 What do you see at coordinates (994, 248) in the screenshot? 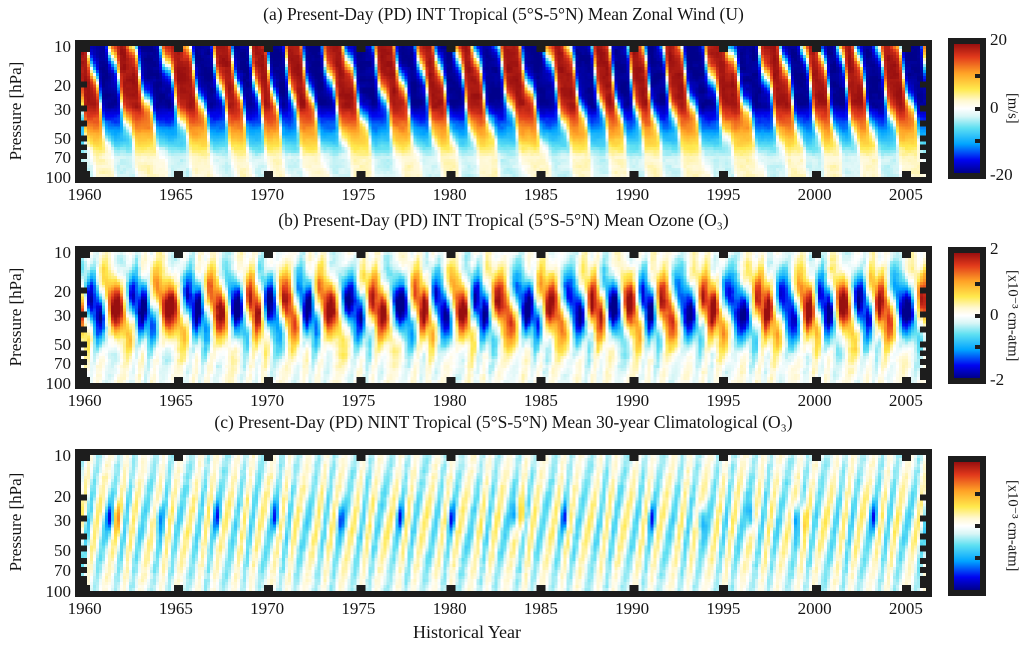
I see `colorbar-tick-label: 2` at bounding box center [994, 248].